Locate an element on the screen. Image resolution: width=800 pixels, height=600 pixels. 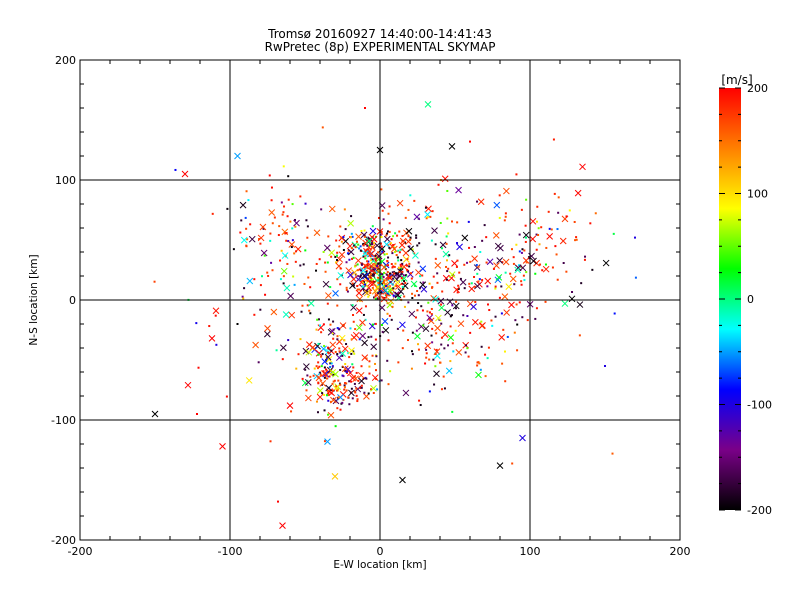
x-tick-label: 100 is located at coordinates (530, 551).